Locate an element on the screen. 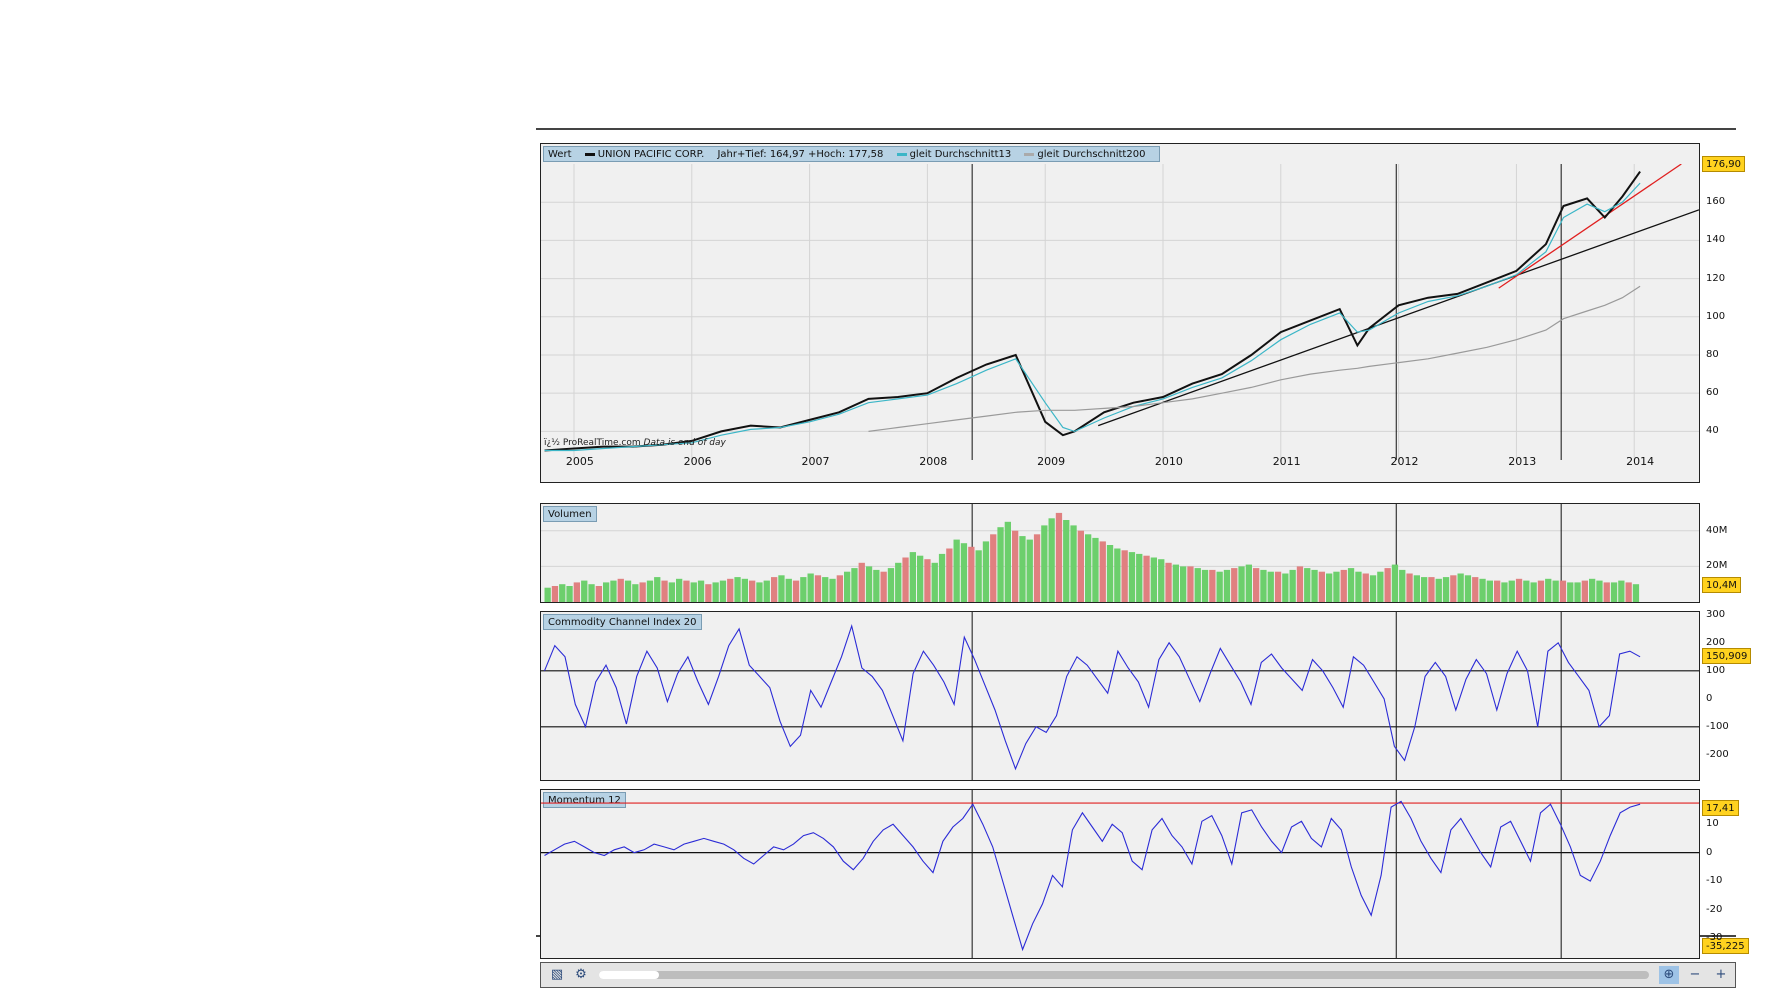 This screenshot has width=1776, height=1004. x-tick-year: 2014 is located at coordinates (1640, 461).